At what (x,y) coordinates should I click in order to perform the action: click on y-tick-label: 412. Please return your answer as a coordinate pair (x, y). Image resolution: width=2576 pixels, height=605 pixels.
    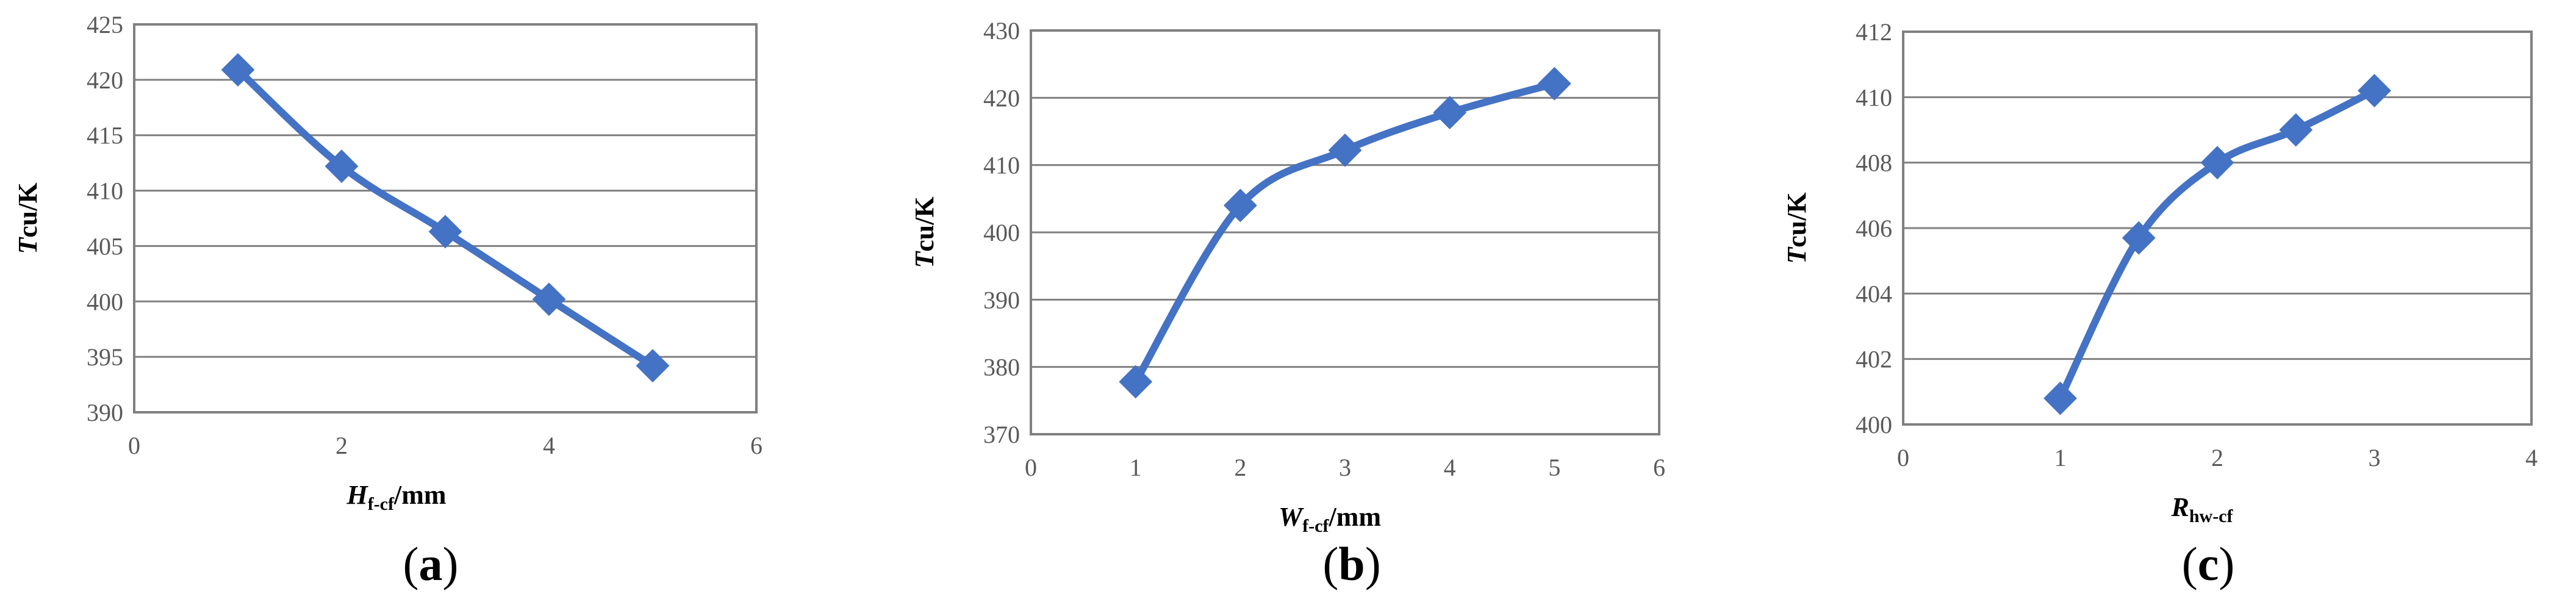
    Looking at the image, I should click on (1874, 32).